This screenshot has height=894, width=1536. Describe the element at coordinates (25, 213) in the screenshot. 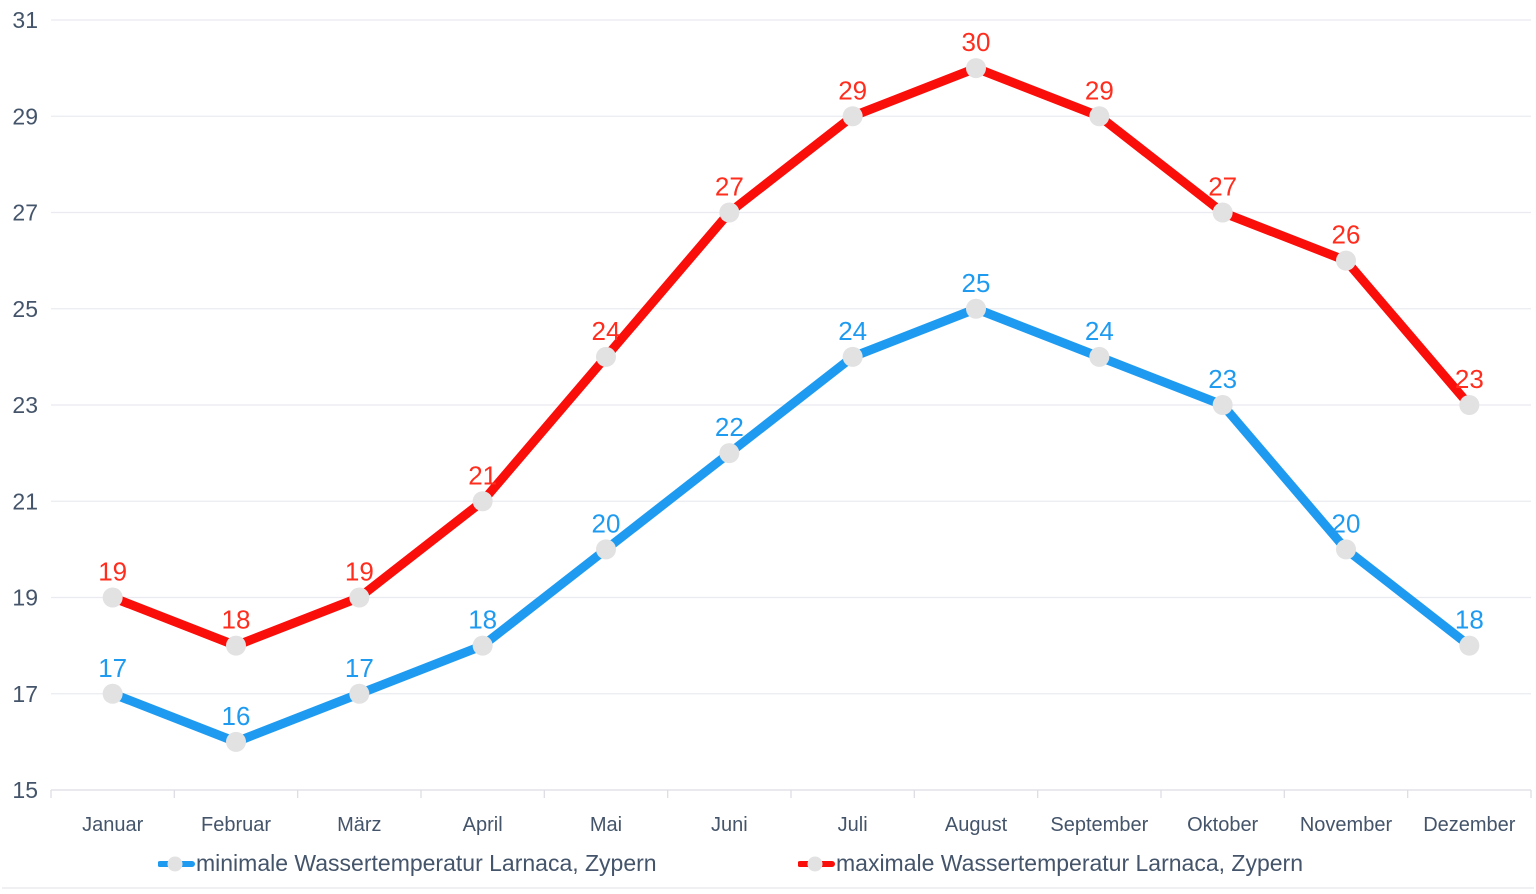

I see `y-axis-tick-label: 27` at that location.